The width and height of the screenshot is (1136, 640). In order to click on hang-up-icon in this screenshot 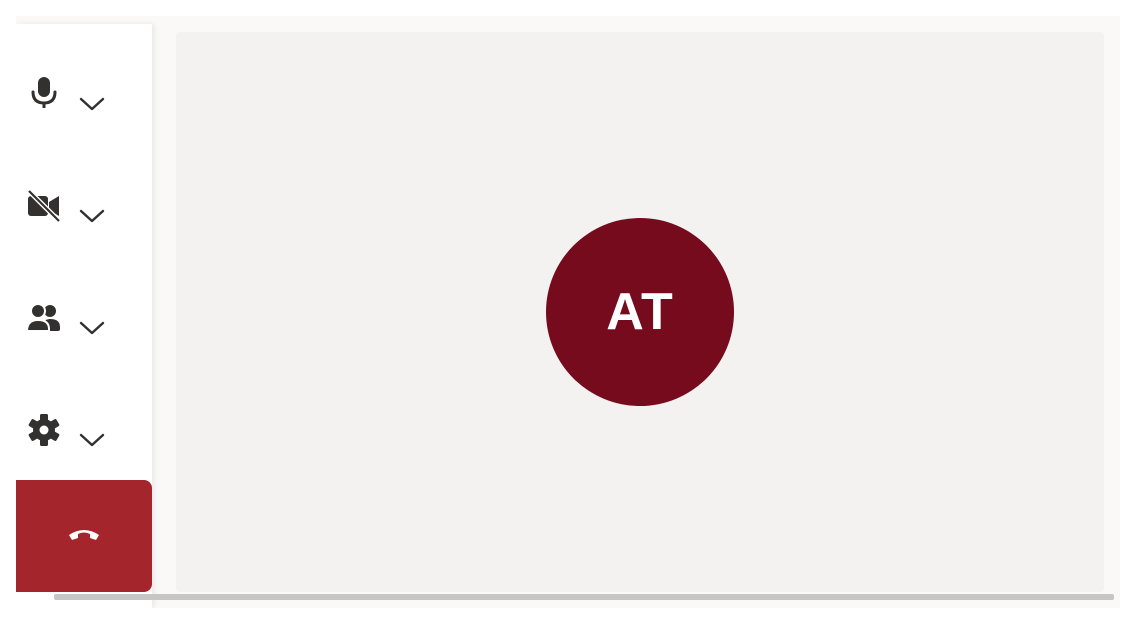, I will do `click(84, 536)`.